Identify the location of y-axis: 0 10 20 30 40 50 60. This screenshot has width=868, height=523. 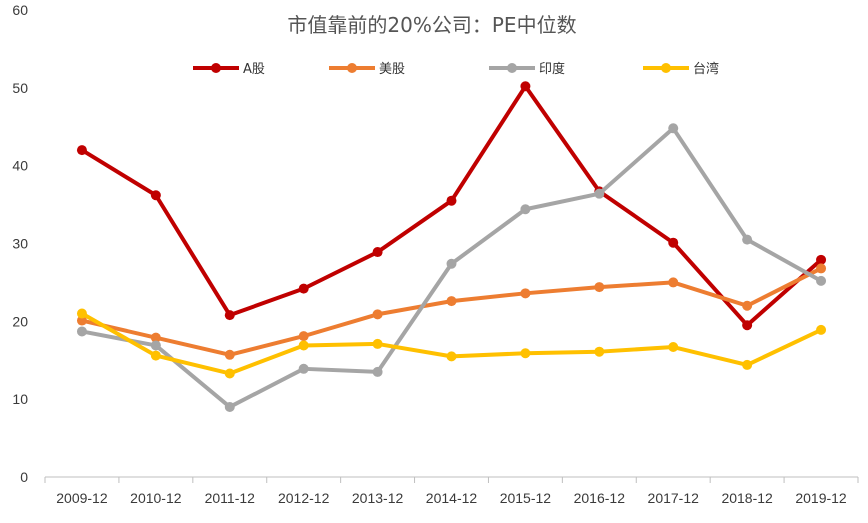
(20, 243).